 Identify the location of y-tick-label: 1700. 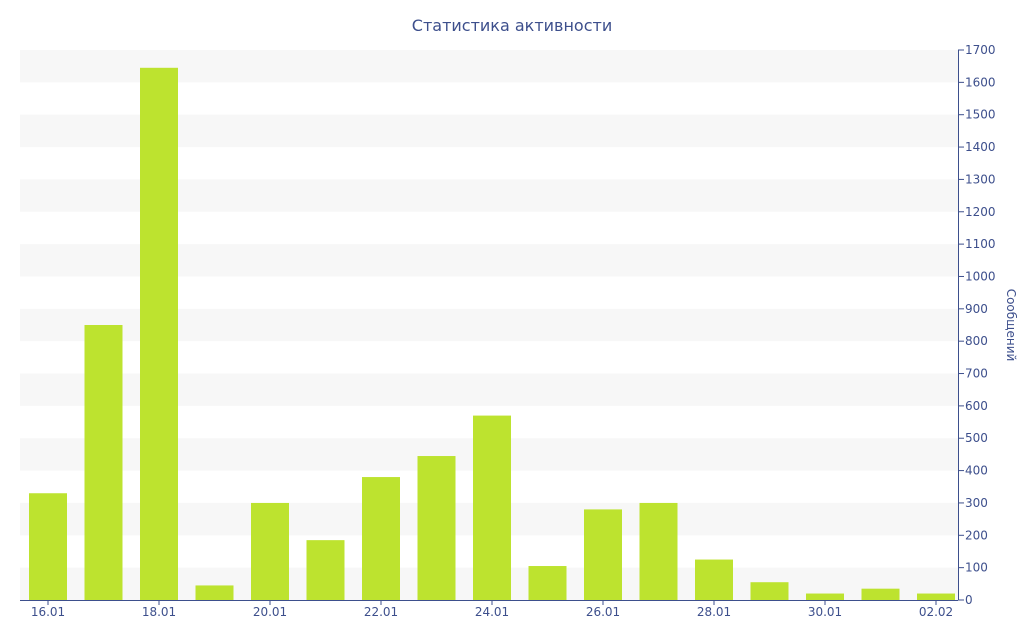
(980, 50).